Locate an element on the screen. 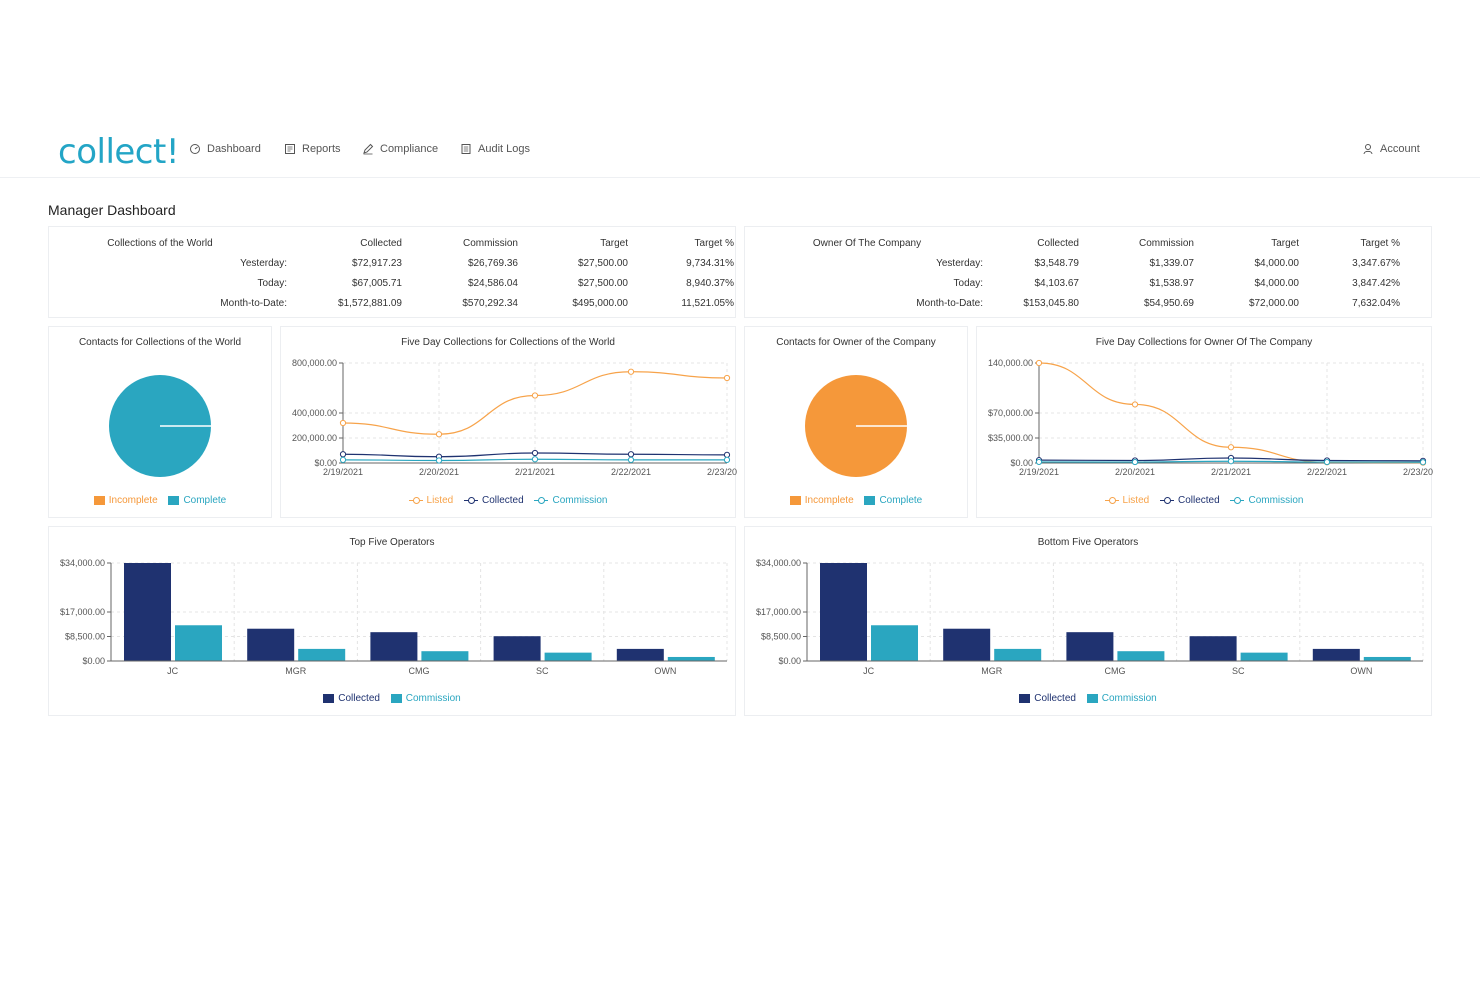  logo: collect! is located at coordinates (118, 152).